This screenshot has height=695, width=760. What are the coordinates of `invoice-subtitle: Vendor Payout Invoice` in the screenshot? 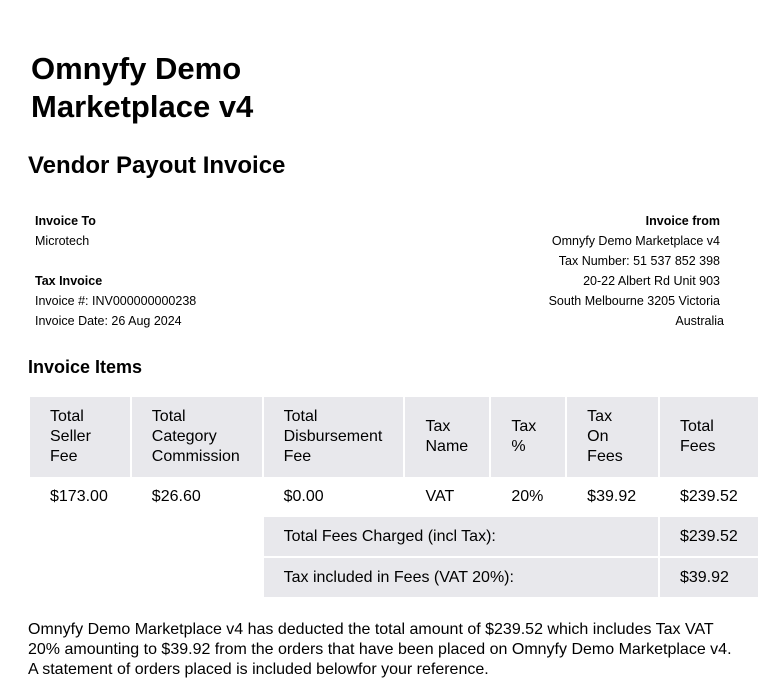 It's located at (157, 165).